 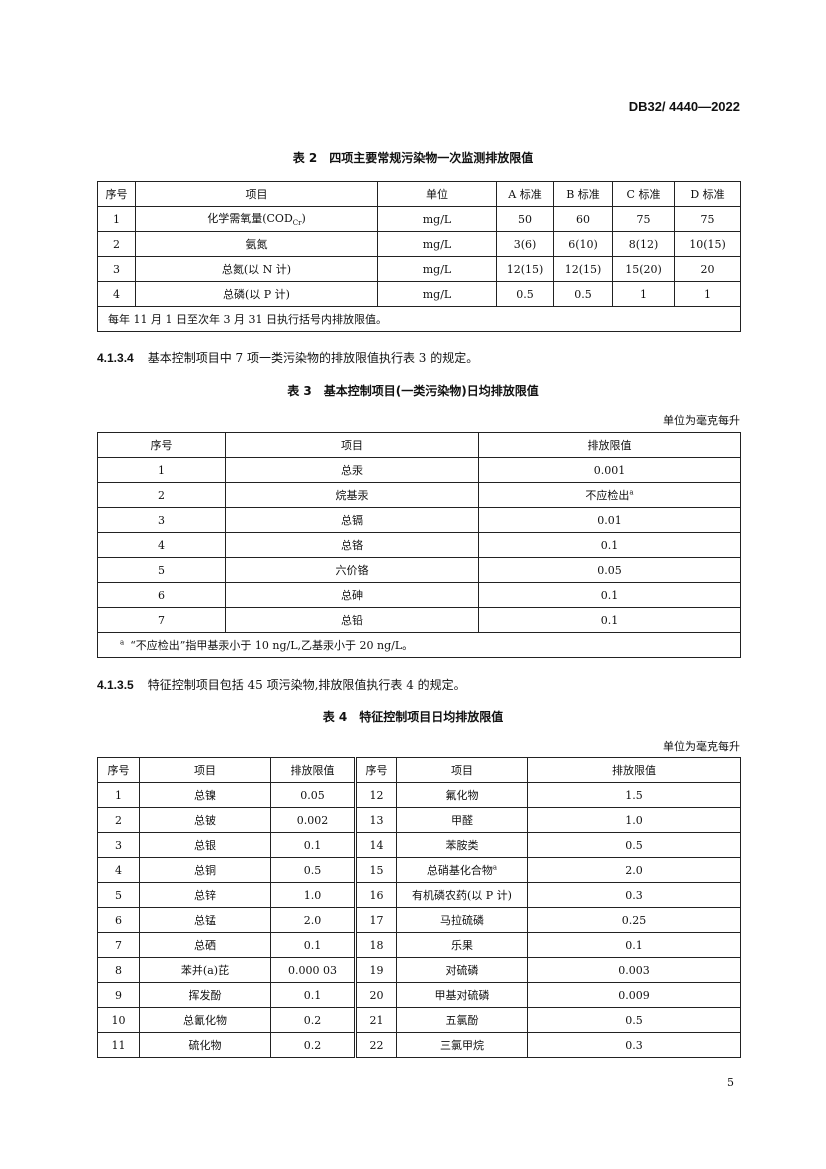 What do you see at coordinates (313, 820) in the screenshot?
I see `table-cell: 0.002` at bounding box center [313, 820].